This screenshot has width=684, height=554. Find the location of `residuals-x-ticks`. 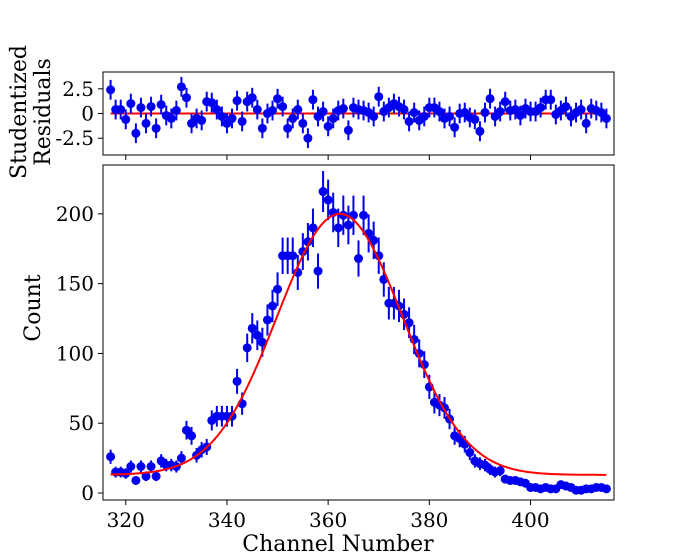

residuals-x-ticks is located at coordinates (328, 157).